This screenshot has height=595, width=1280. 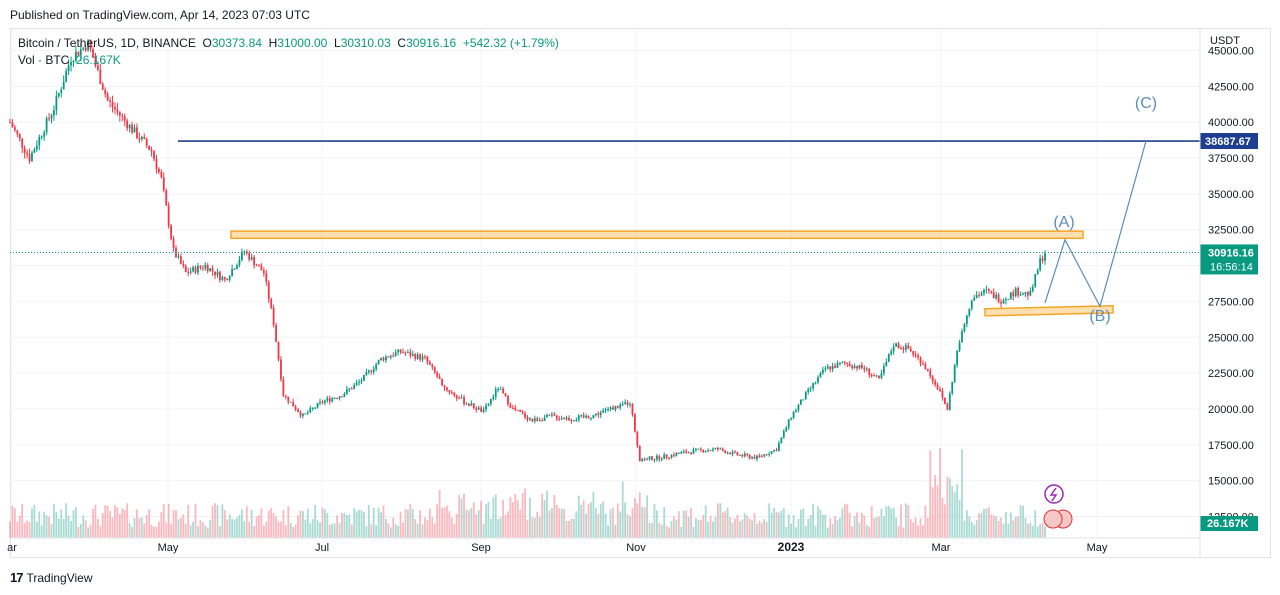 I want to click on volume-value: 26.167K, so click(x=98, y=60).